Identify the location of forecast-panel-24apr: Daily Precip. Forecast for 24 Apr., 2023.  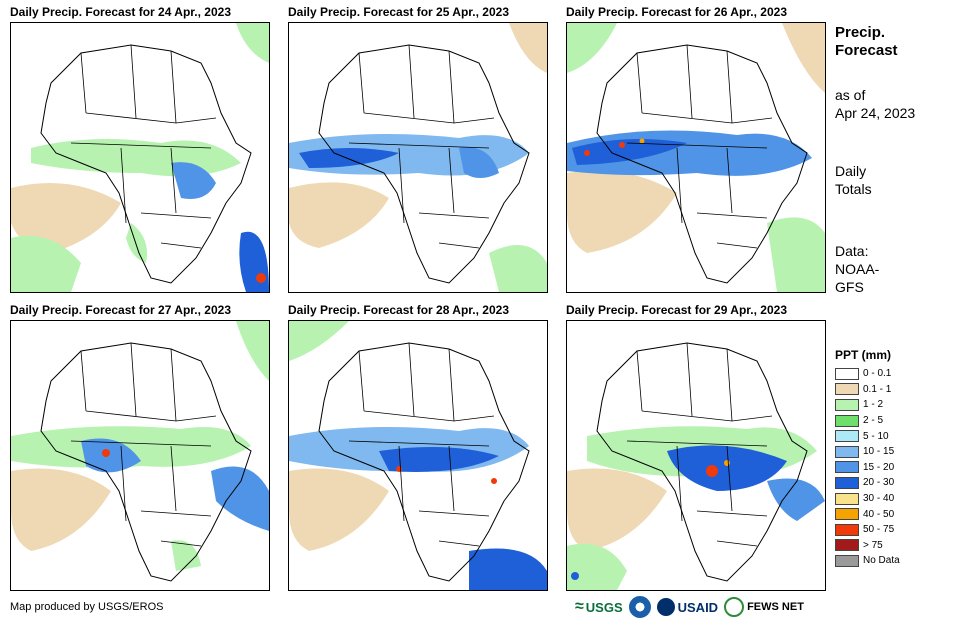
(140, 149).